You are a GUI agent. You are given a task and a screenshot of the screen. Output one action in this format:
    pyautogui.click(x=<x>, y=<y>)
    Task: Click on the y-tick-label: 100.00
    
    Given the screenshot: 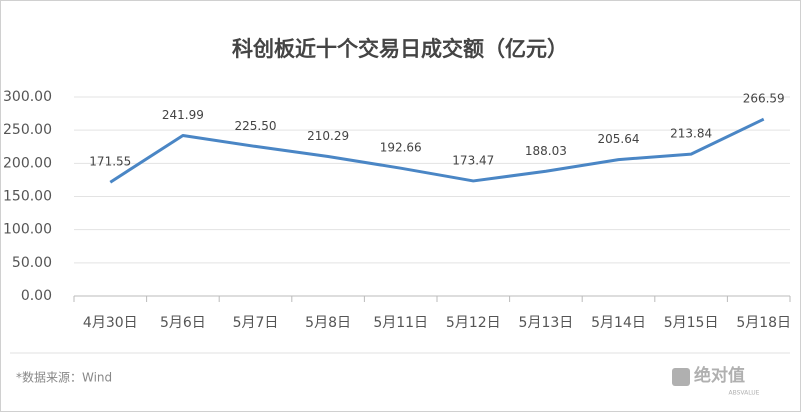 What is the action you would take?
    pyautogui.click(x=27, y=230)
    